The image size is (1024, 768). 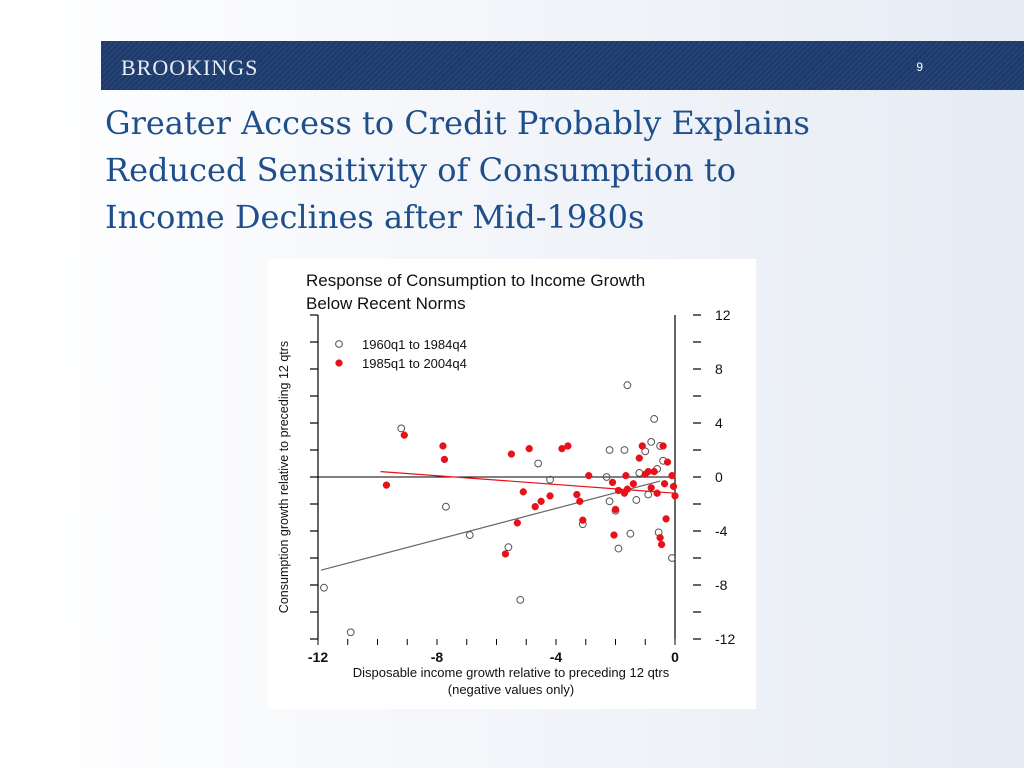 What do you see at coordinates (719, 477) in the screenshot?
I see `y-tick-label: 0` at bounding box center [719, 477].